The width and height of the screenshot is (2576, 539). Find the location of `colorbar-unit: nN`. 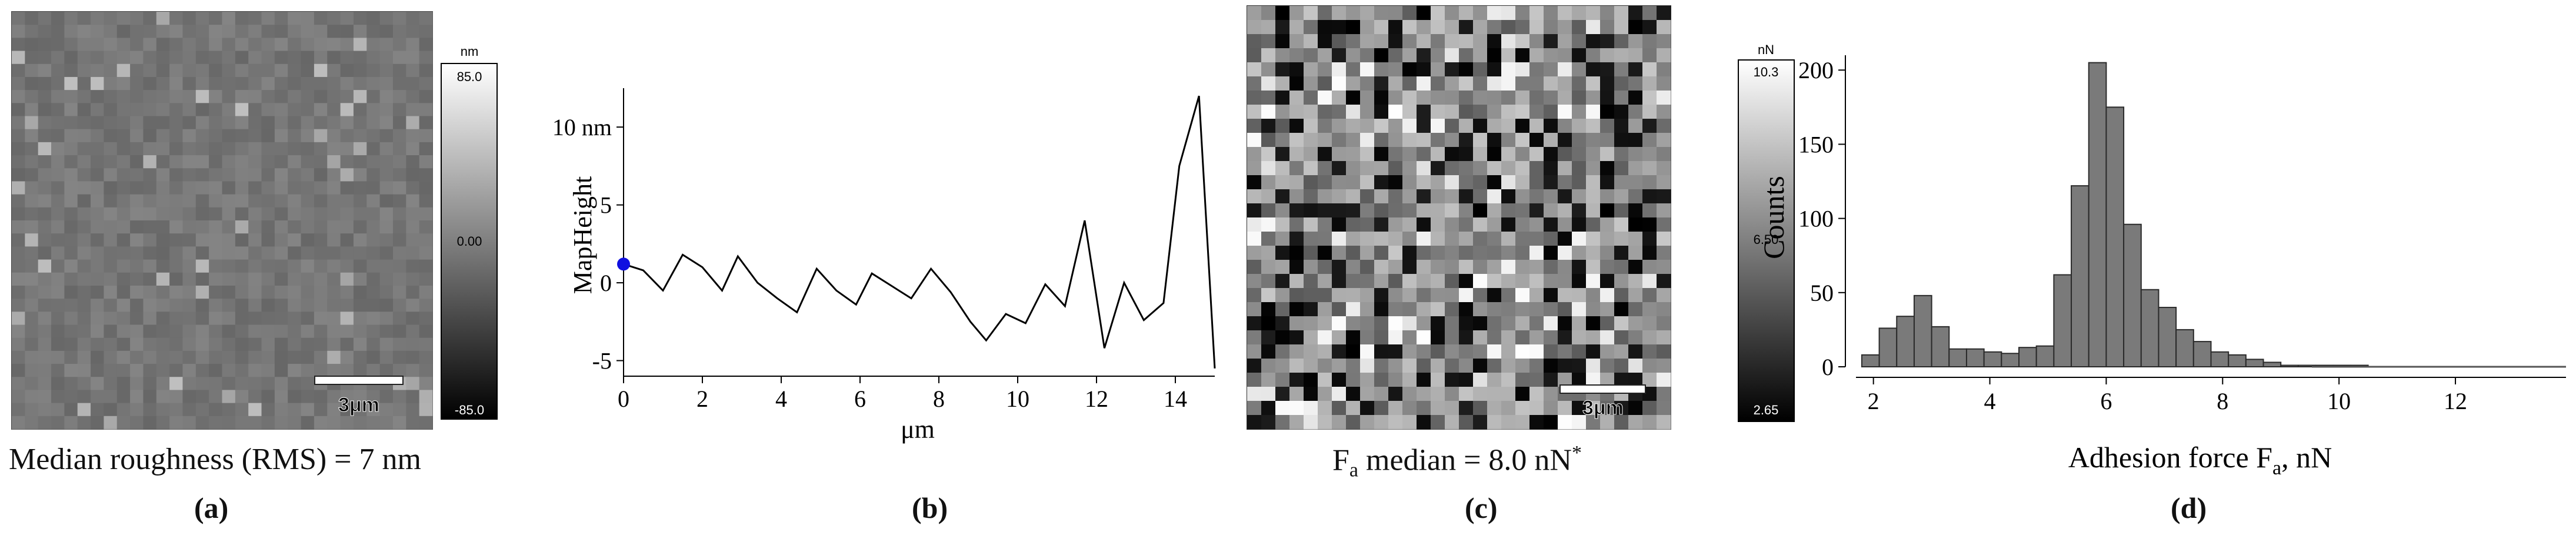

colorbar-unit: nN is located at coordinates (1766, 49).